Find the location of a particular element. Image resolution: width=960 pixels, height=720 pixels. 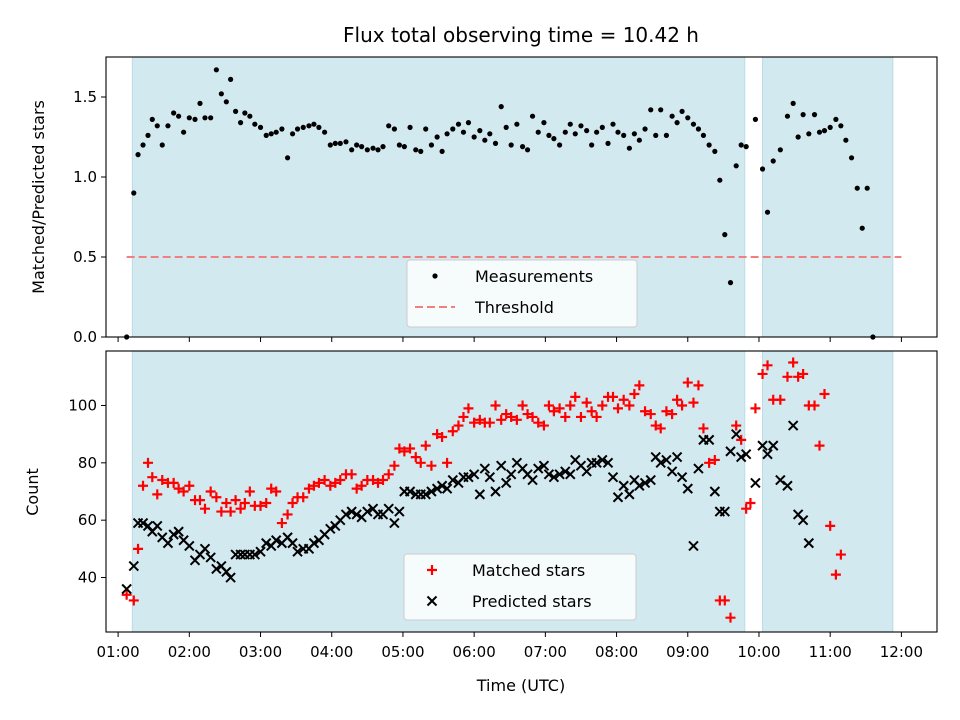

top-ytick-label-1: 0.5 is located at coordinates (85, 257).